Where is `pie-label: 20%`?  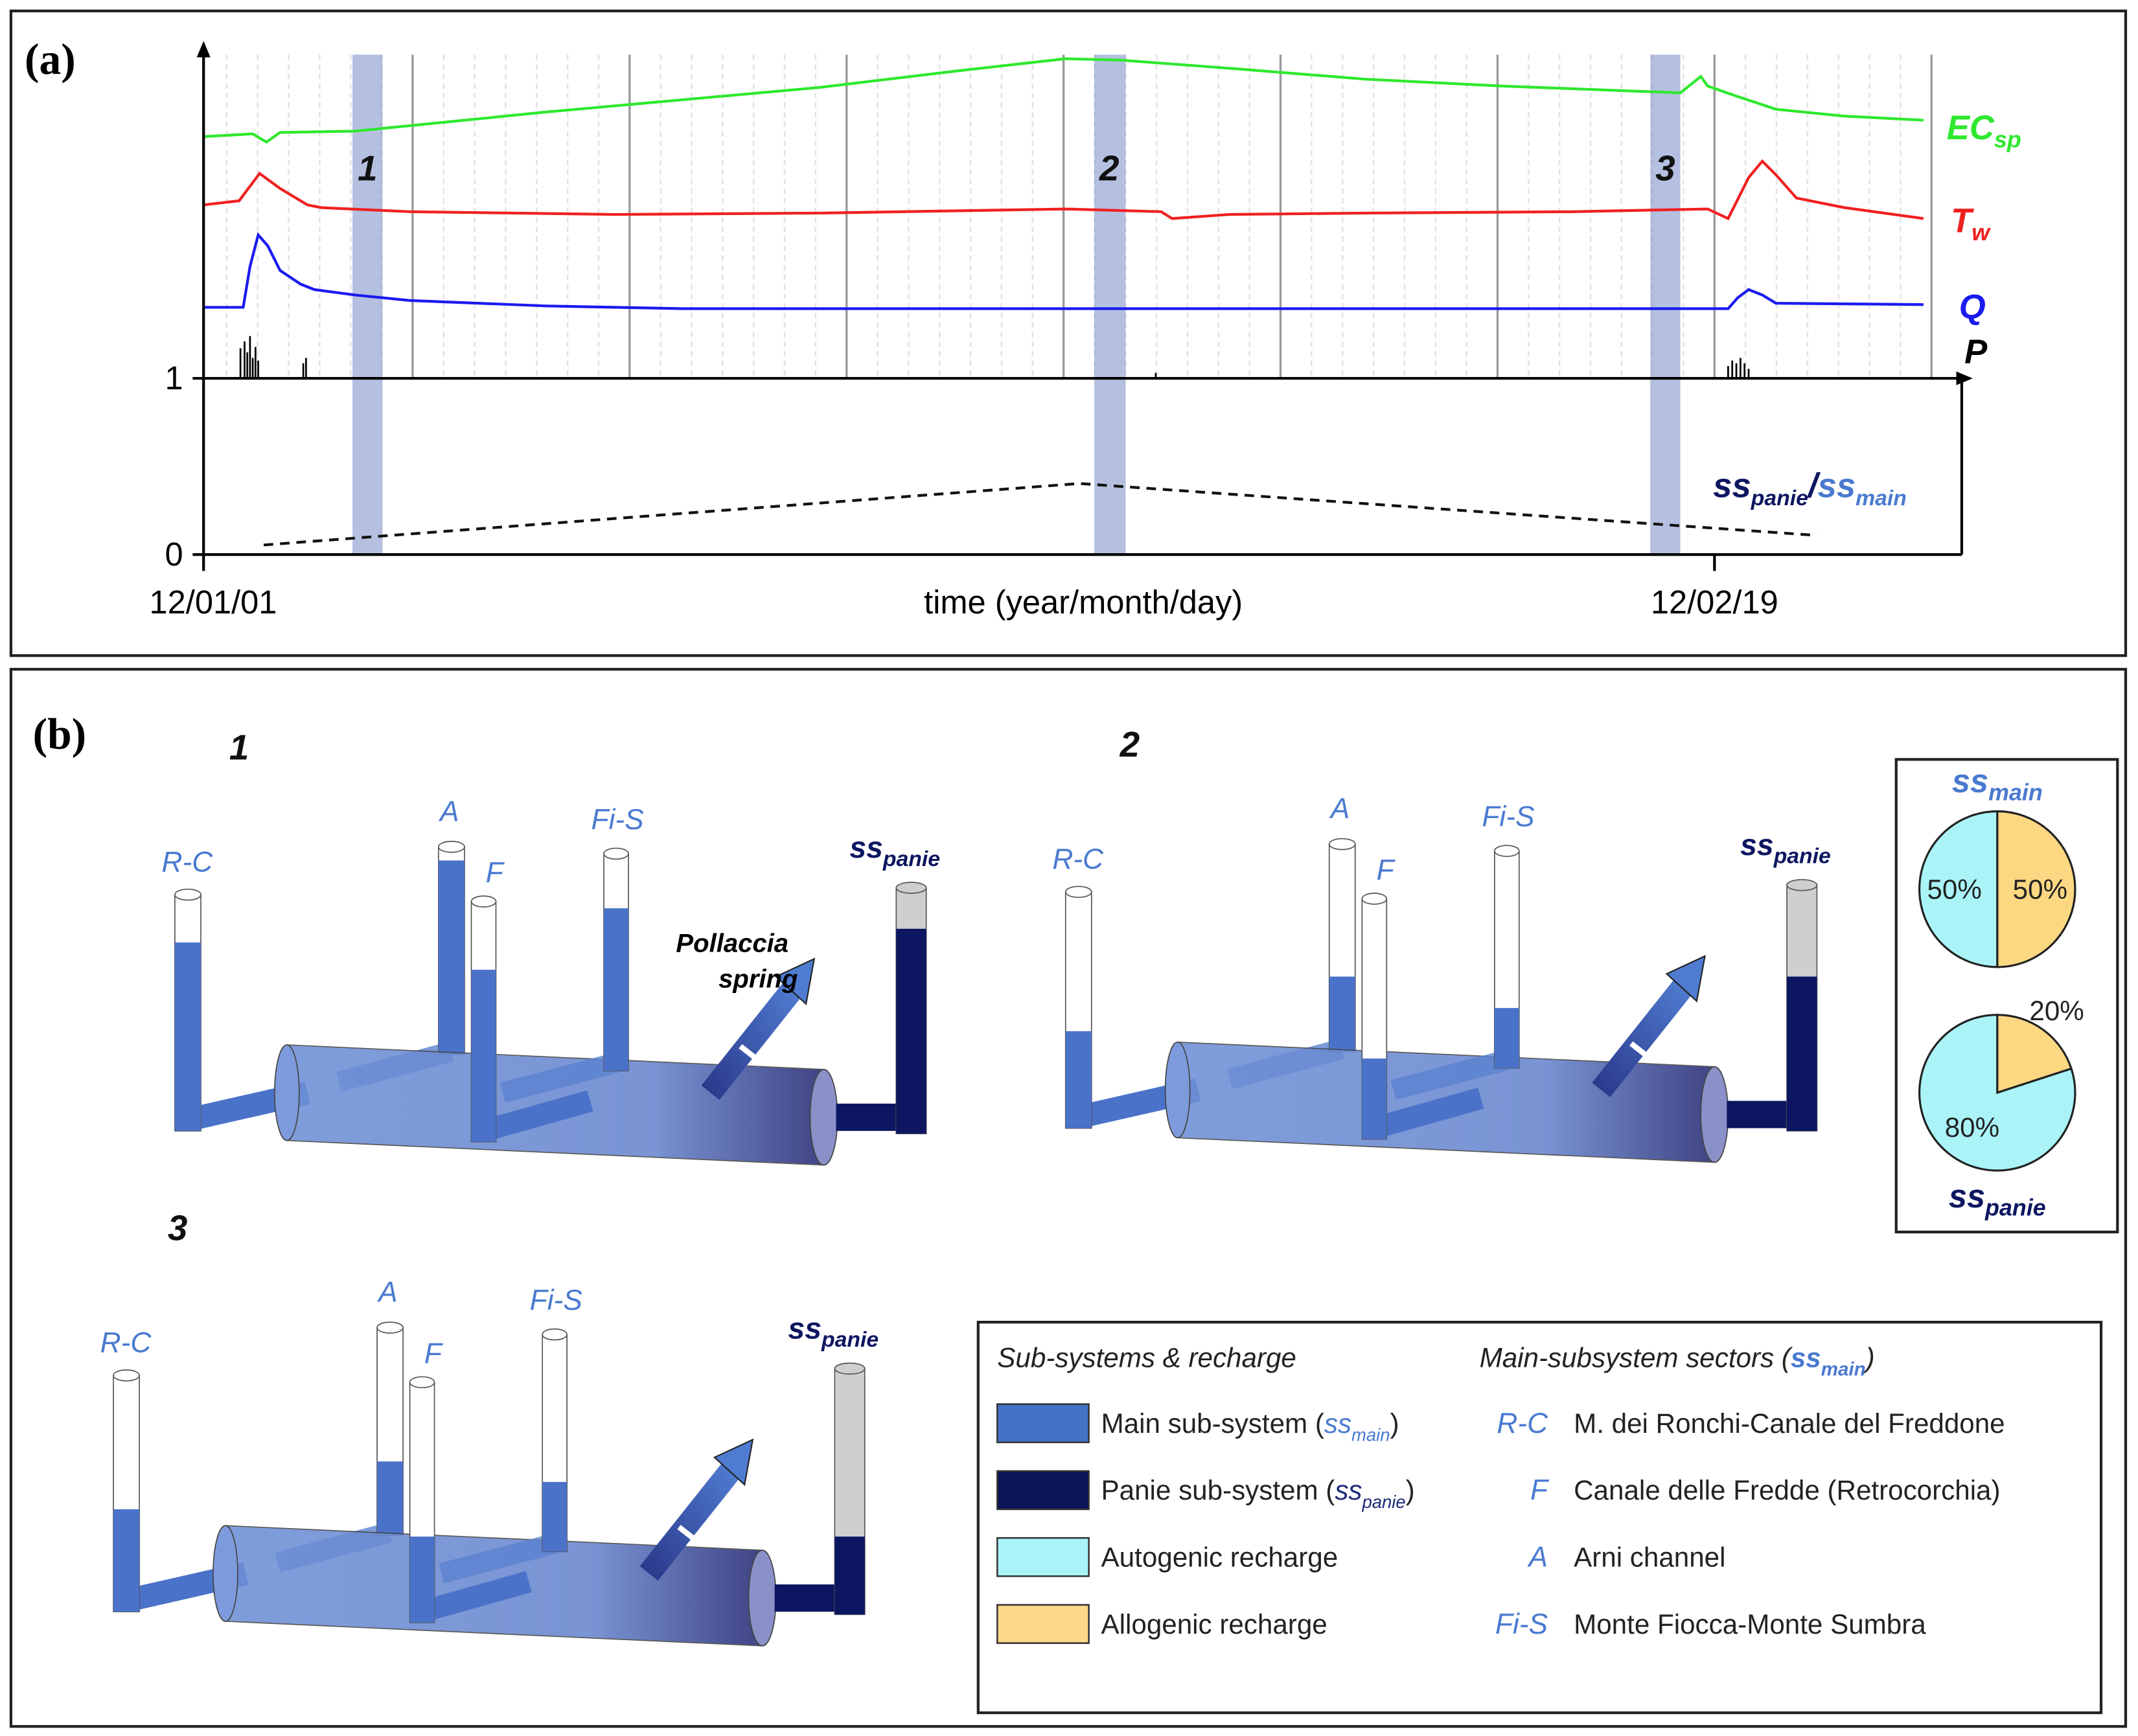 pie-label: 20% is located at coordinates (2056, 1011).